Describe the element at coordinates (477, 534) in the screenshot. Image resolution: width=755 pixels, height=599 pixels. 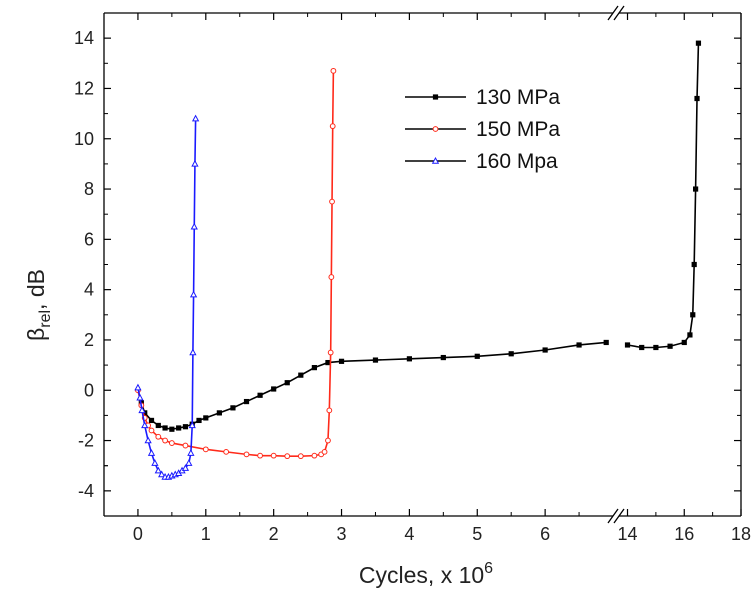
I see `x-tick-label: 5` at that location.